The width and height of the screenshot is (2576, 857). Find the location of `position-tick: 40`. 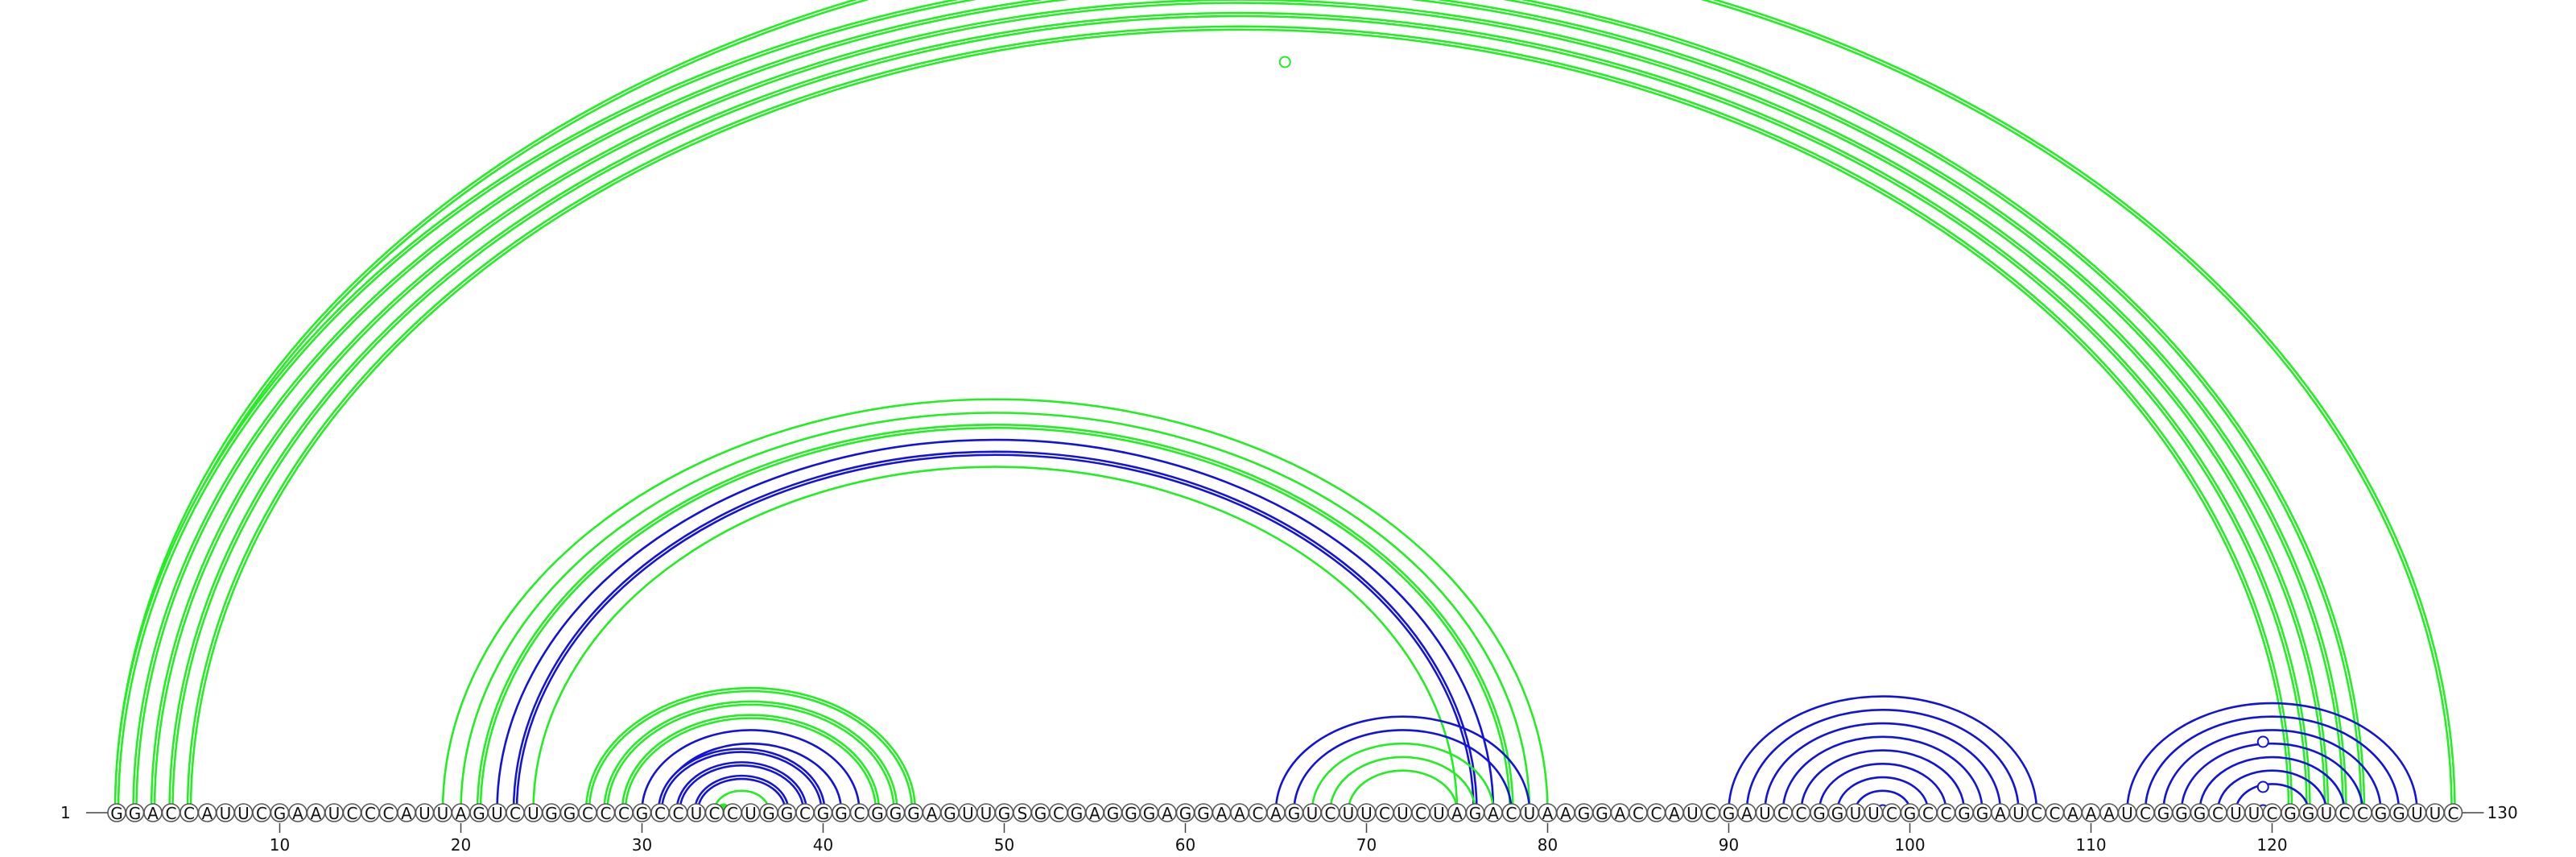

position-tick: 40 is located at coordinates (823, 839).